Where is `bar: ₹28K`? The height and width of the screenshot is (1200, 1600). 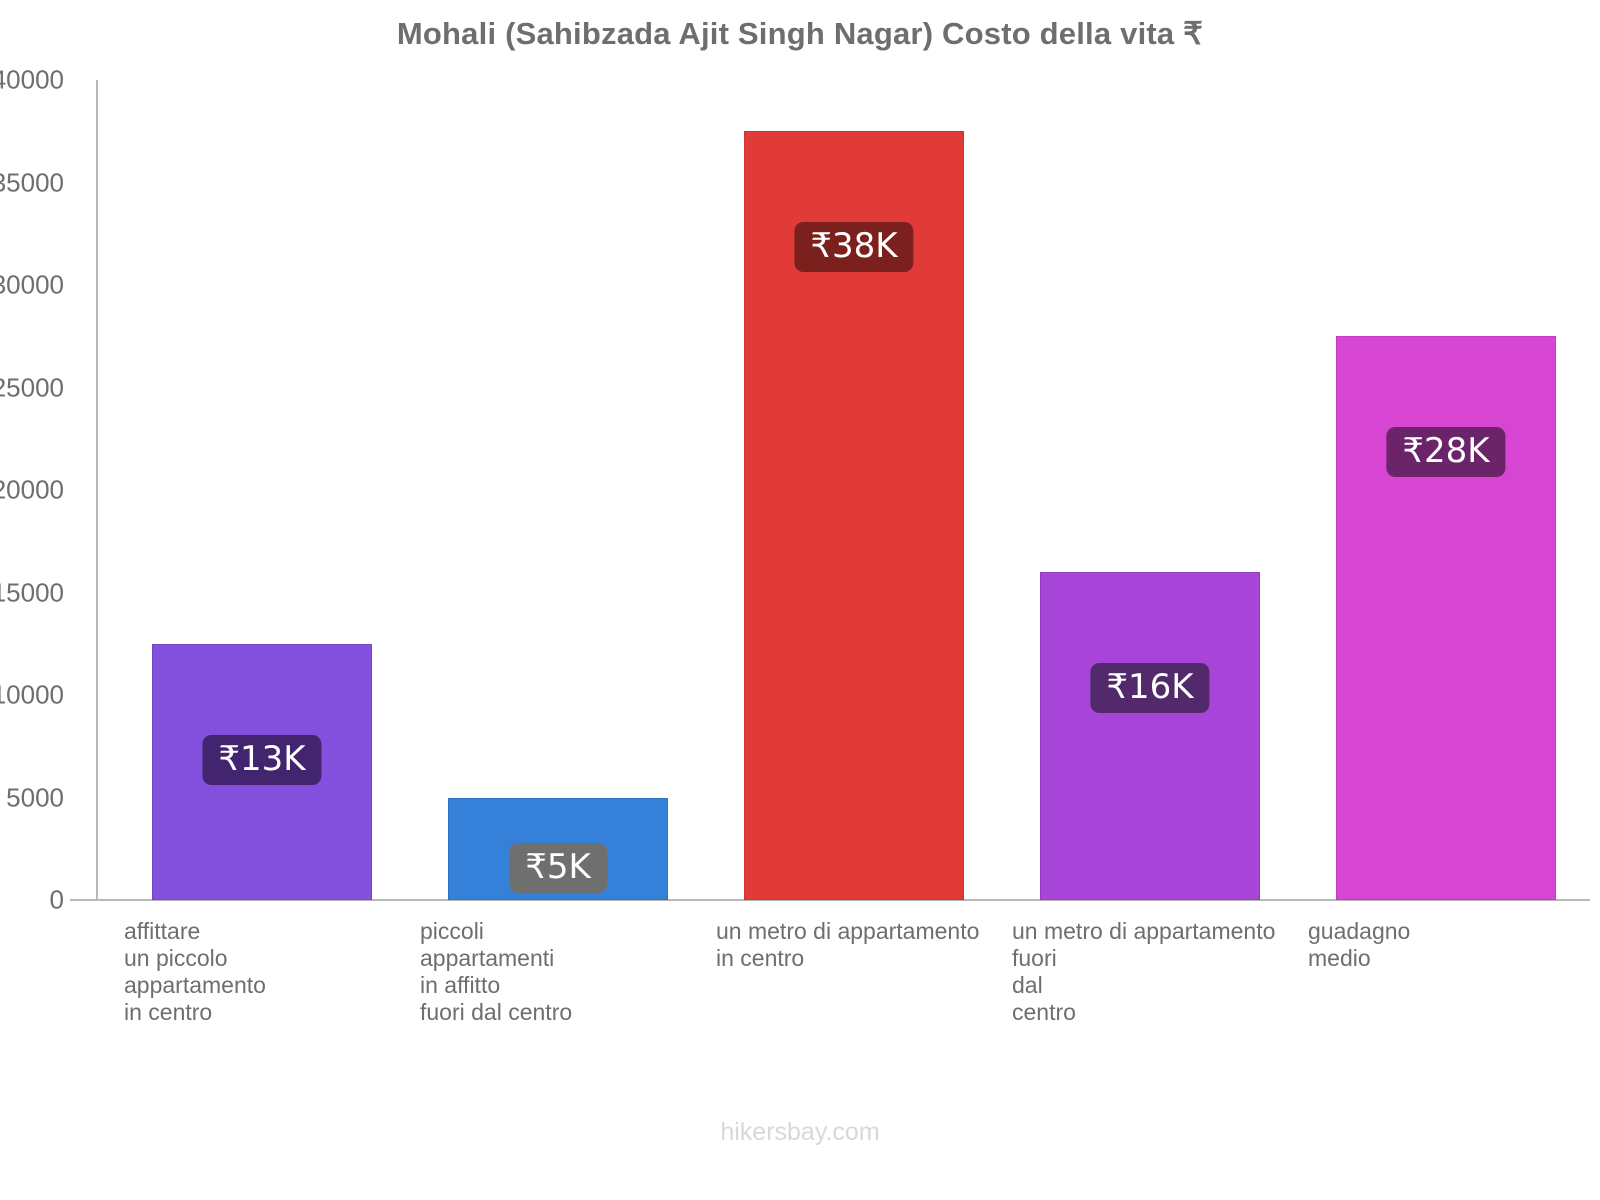
bar: ₹28K is located at coordinates (1446, 618).